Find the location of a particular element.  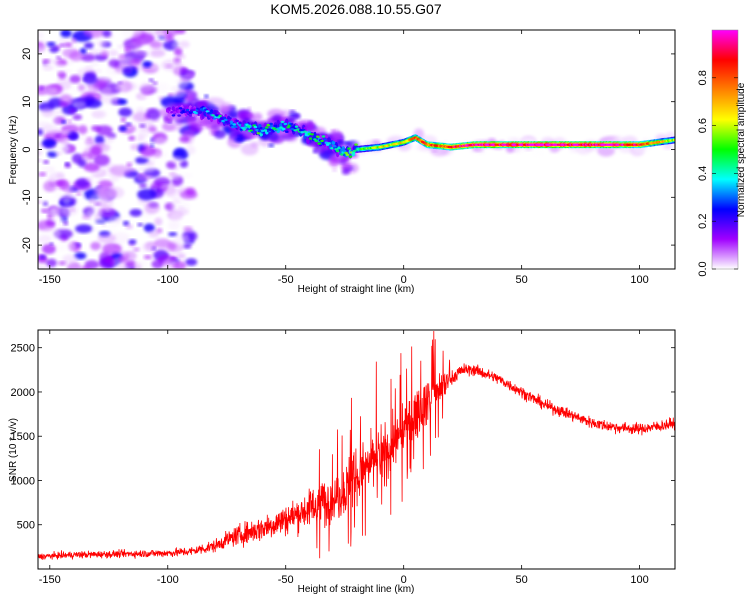

snr-x-tick-label: -100 is located at coordinates (168, 580).